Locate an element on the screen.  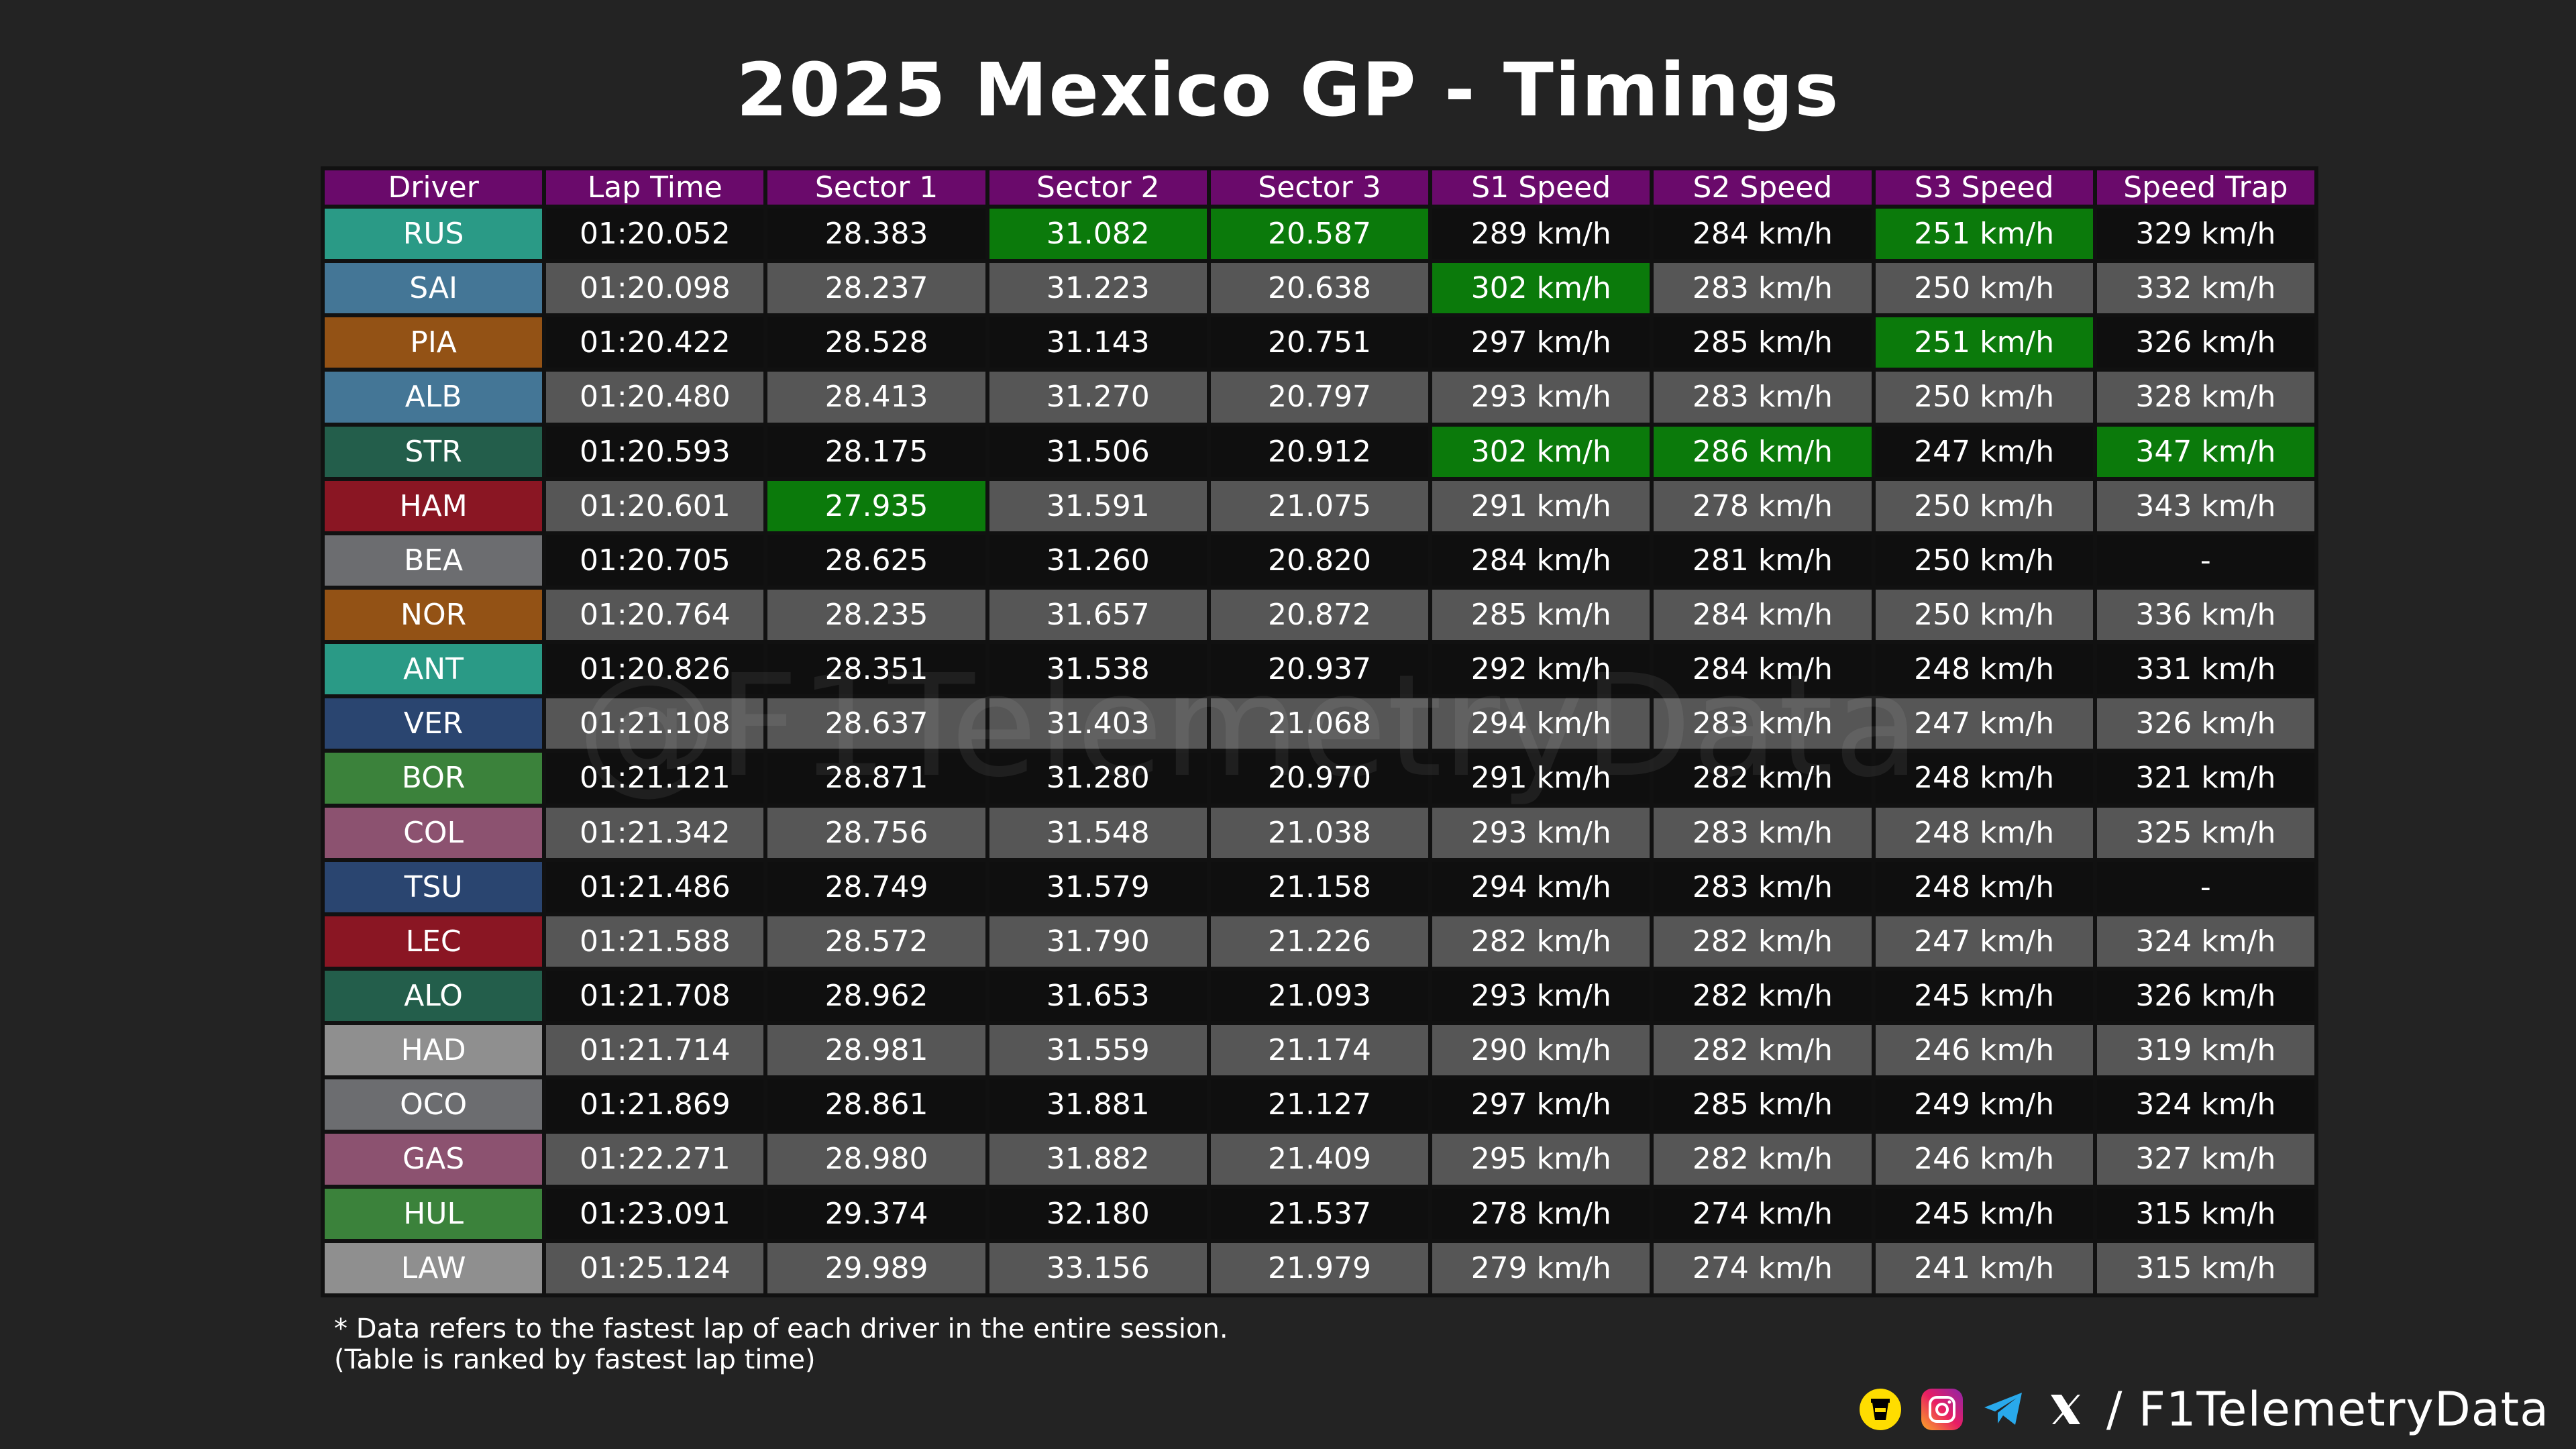
table-cell: 21.038 is located at coordinates (1319, 832).